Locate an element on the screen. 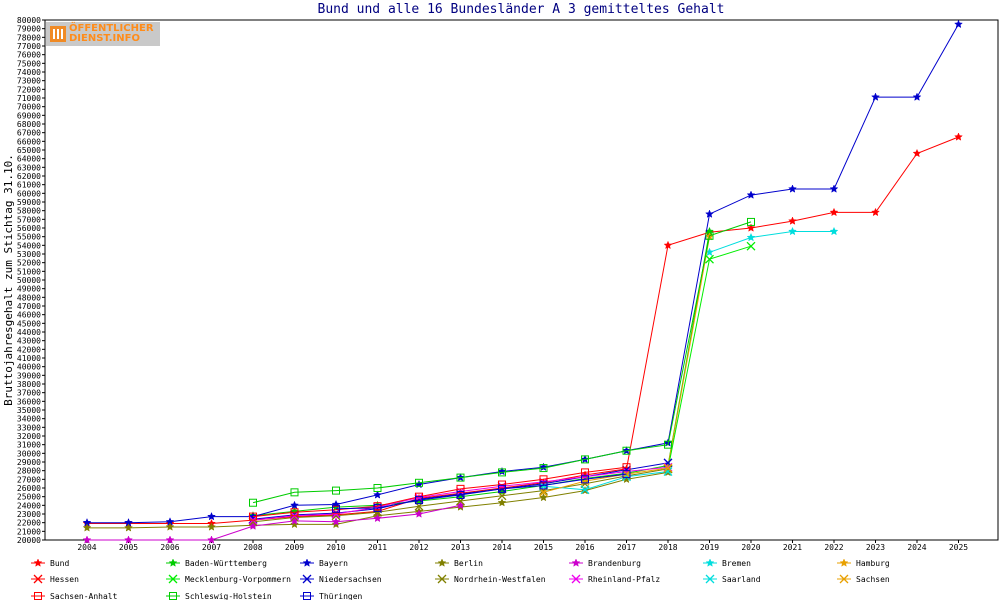  legend-label: Bremen is located at coordinates (736, 563).